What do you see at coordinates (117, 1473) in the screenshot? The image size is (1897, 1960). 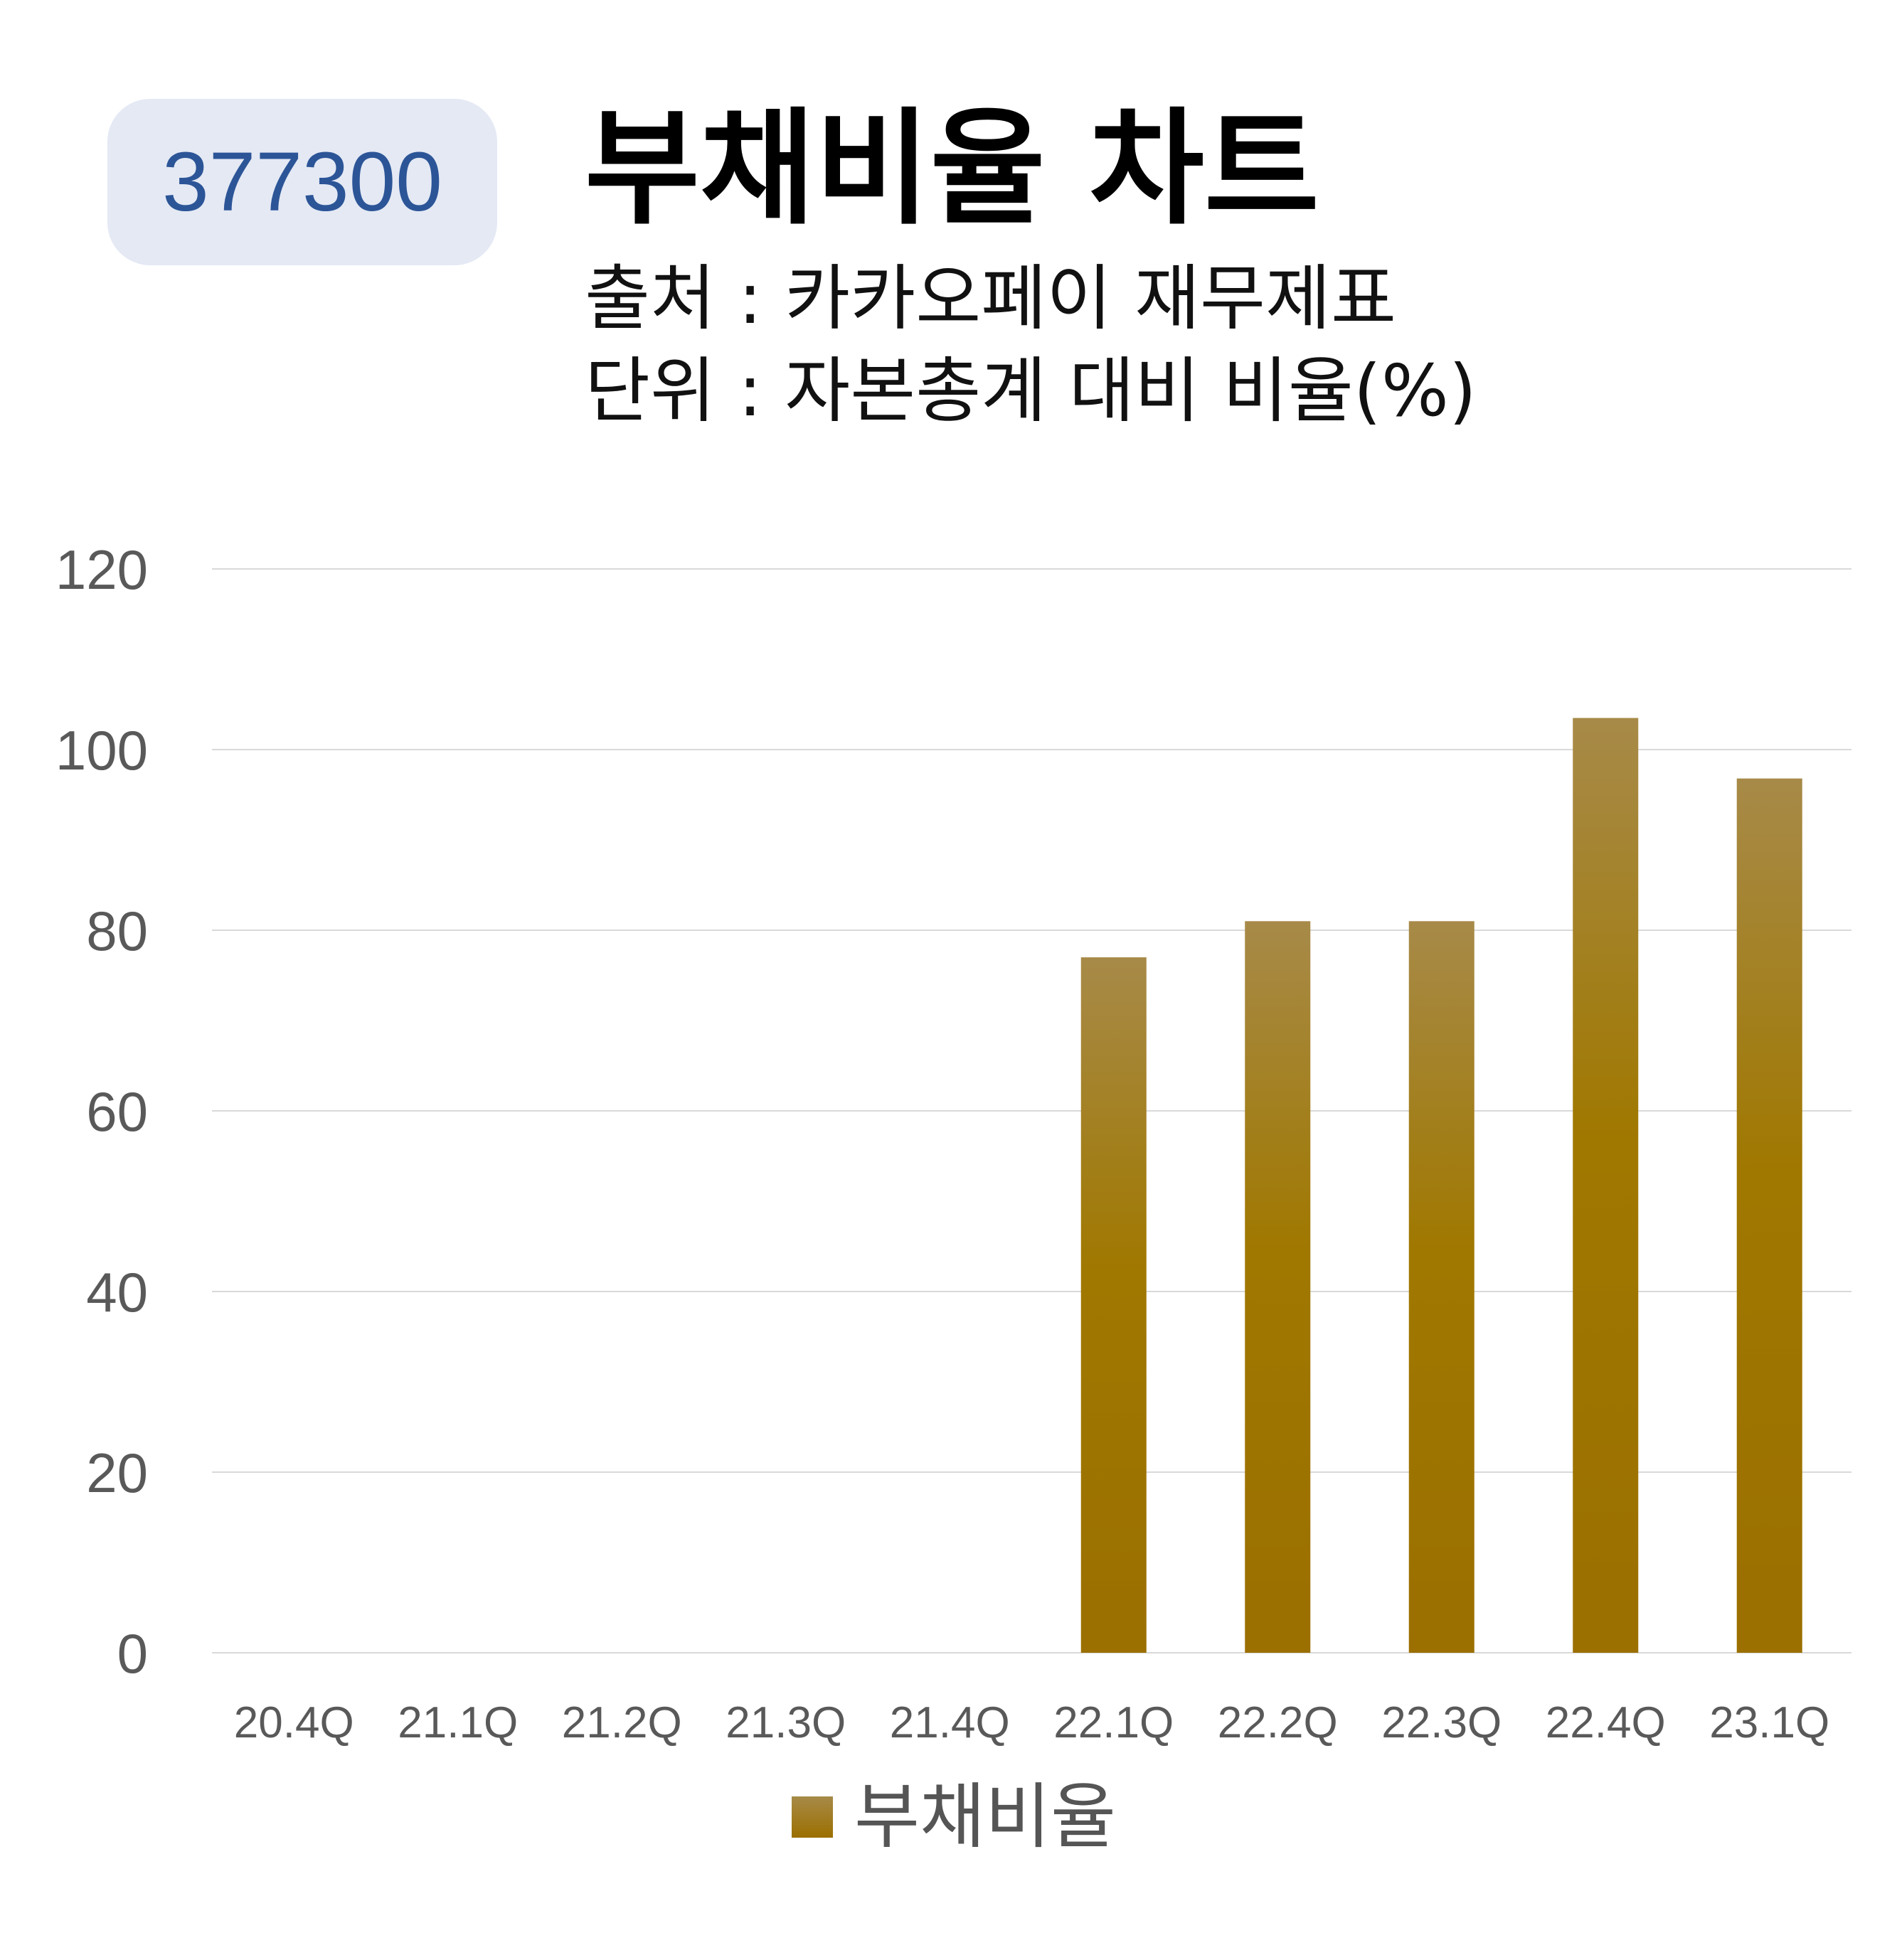 I see `y-tick-label: 20` at bounding box center [117, 1473].